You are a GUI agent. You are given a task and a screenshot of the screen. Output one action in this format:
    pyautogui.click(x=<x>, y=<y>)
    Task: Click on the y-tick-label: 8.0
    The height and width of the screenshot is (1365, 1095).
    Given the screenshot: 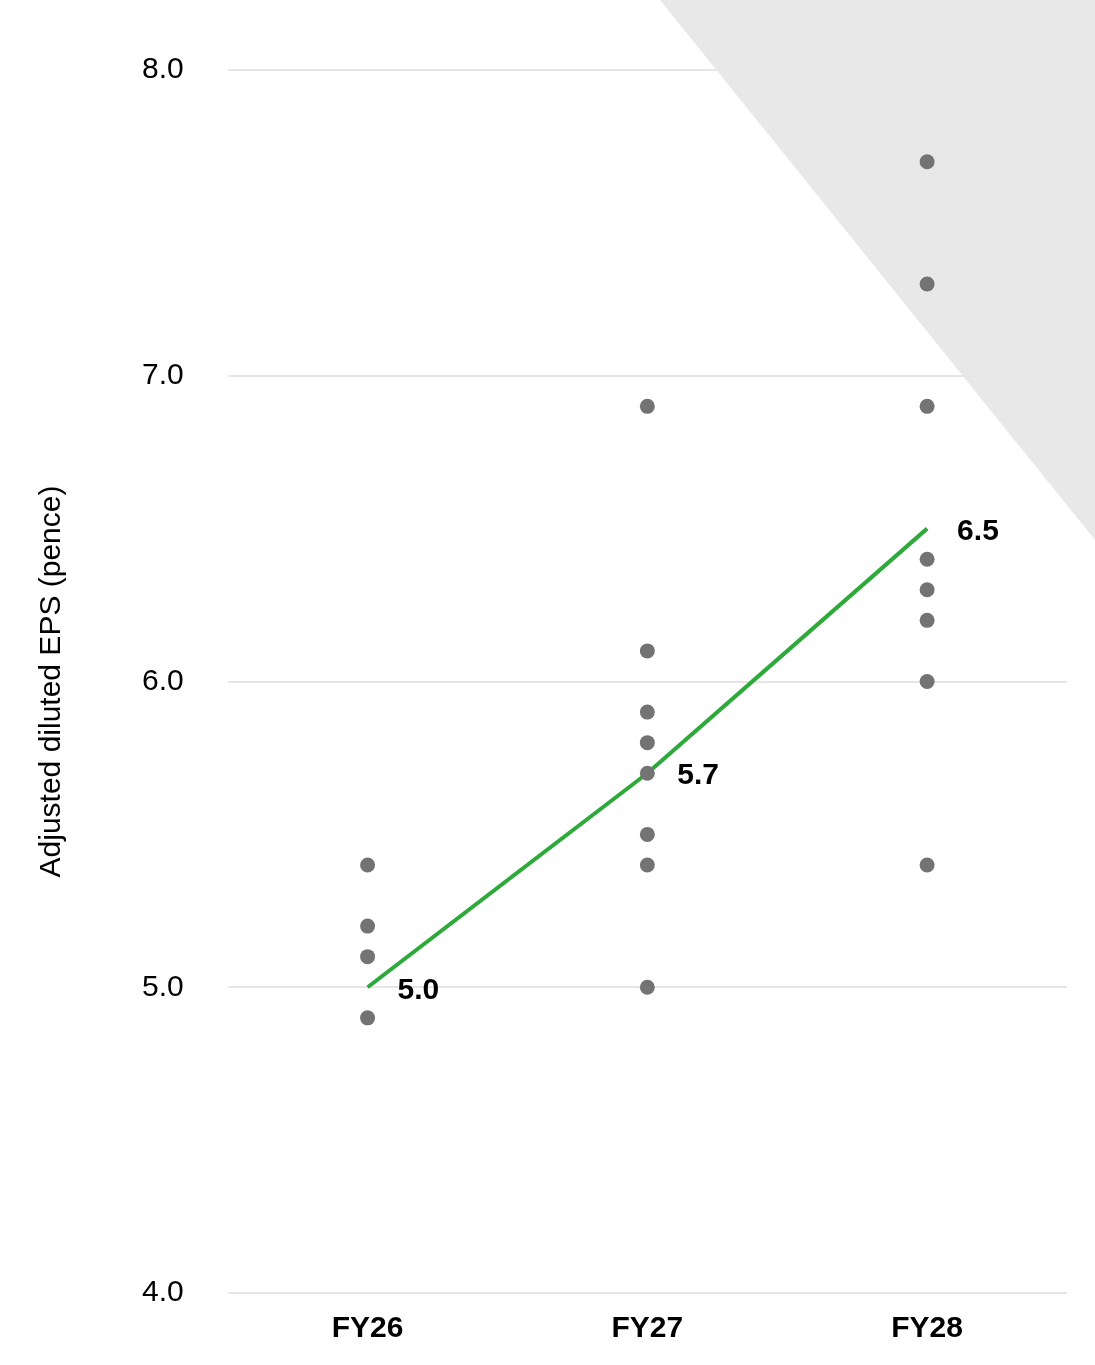 What is the action you would take?
    pyautogui.click(x=162, y=68)
    